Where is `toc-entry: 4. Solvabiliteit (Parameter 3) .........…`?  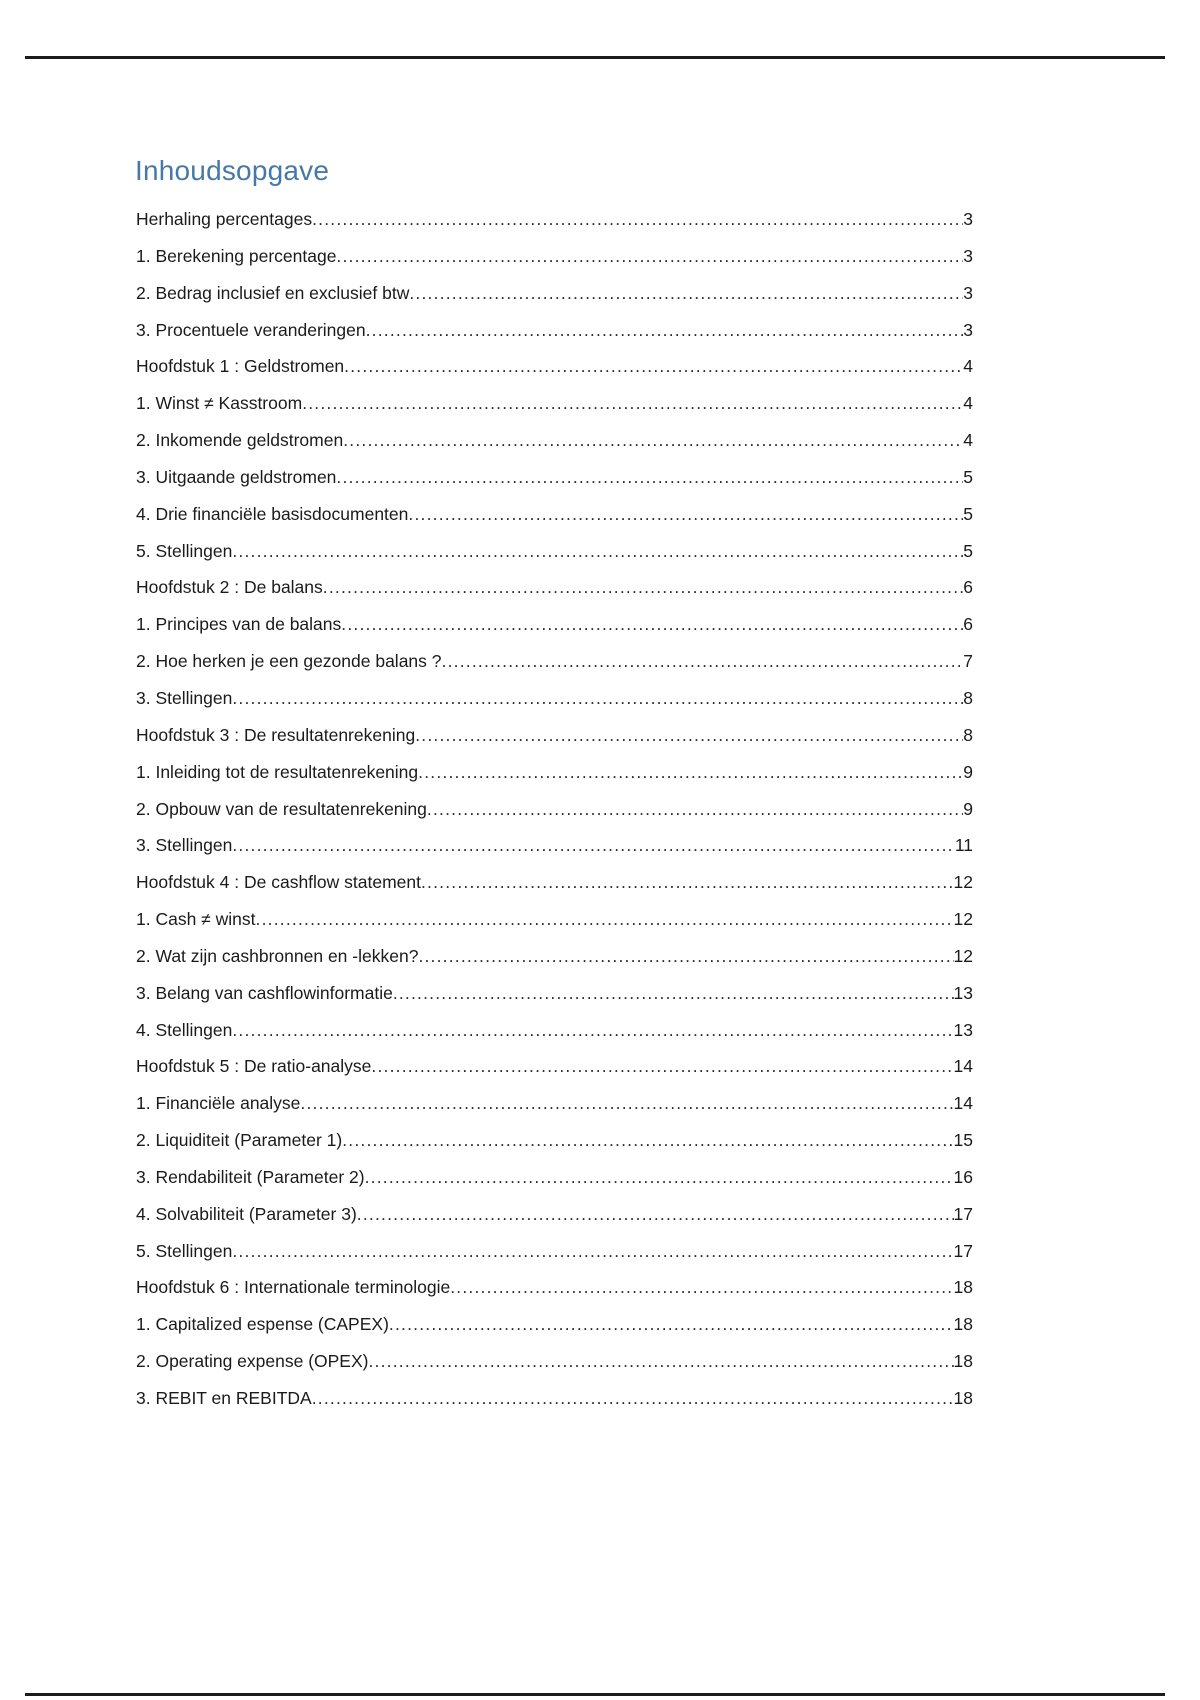
toc-entry: 4. Solvabiliteit (Parameter 3) .........… is located at coordinates (554, 1214).